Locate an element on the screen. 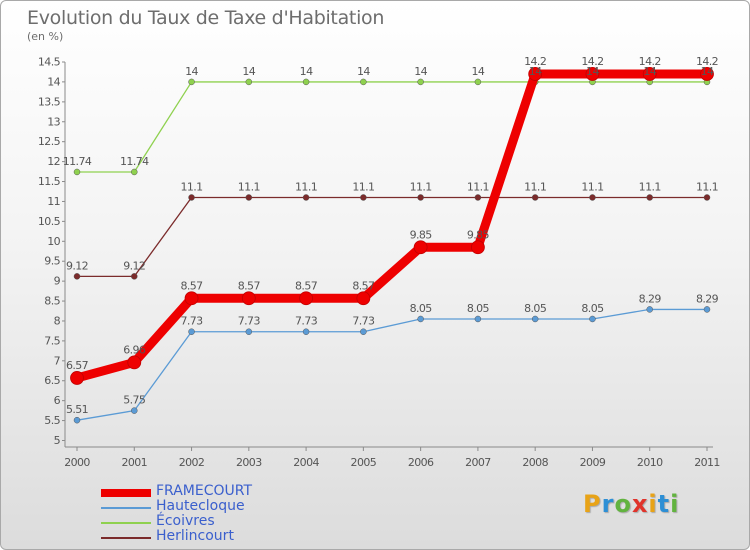 This screenshot has height=550, width=750. y-tick-label: 10 is located at coordinates (53, 241).